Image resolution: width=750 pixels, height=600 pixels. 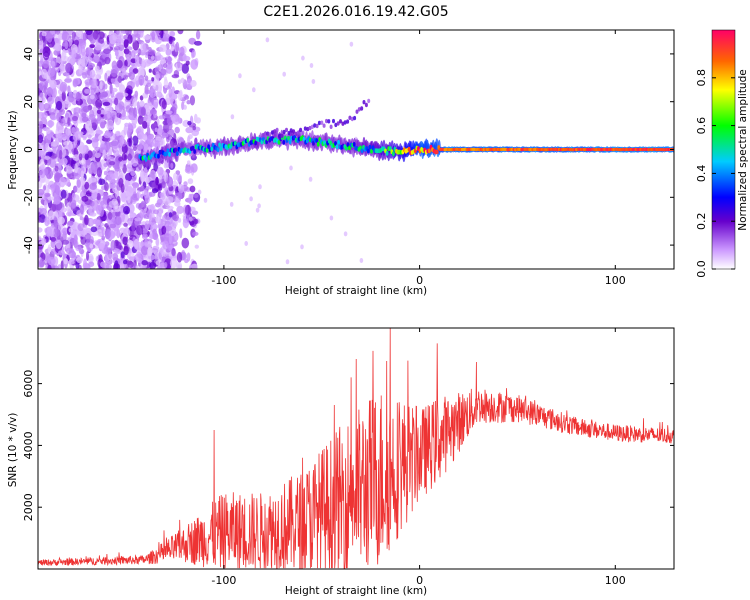 What do you see at coordinates (743, 149) in the screenshot?
I see `colorbar-label: Normalized spectral amplitude` at bounding box center [743, 149].